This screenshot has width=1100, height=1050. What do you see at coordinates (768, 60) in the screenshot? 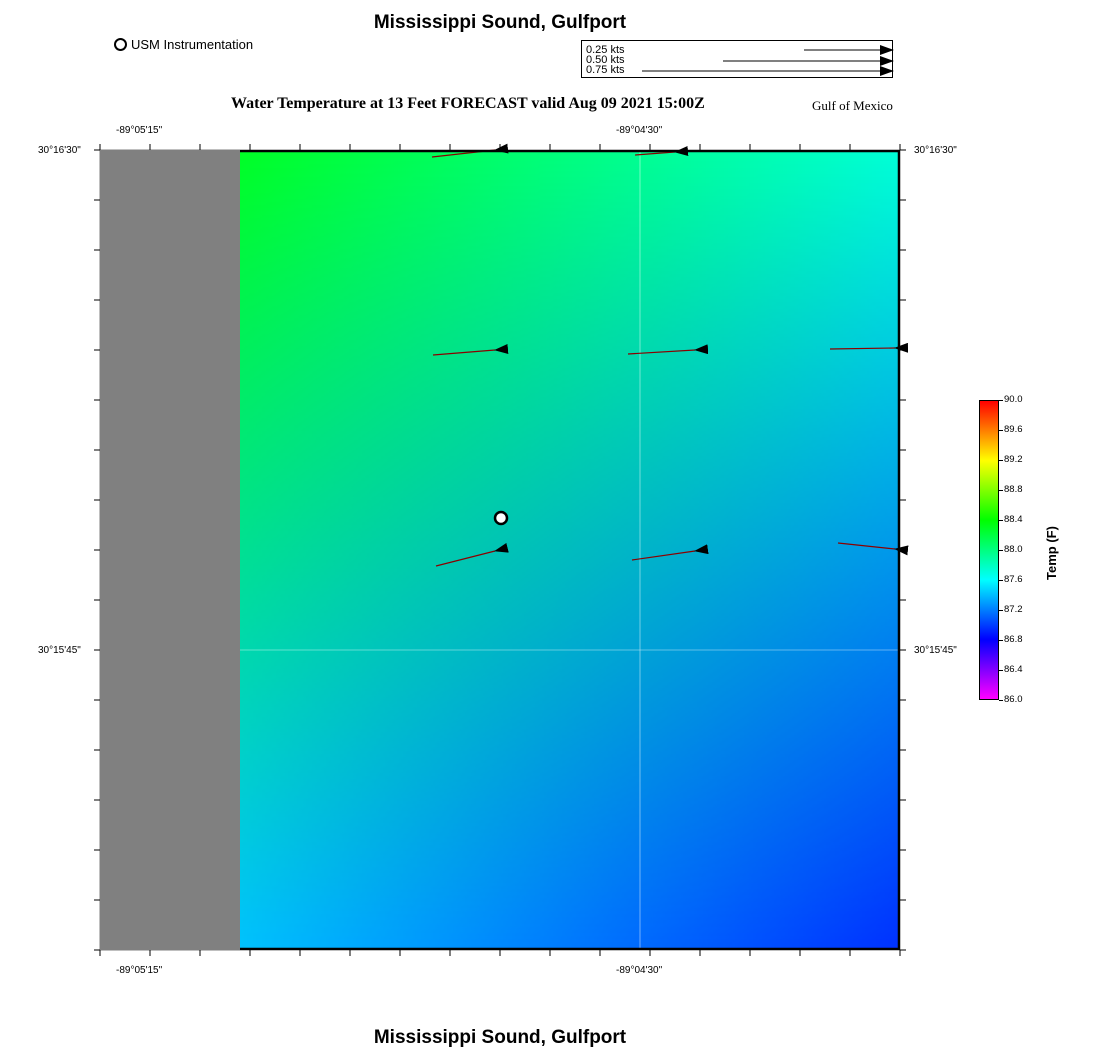
I see `vector-scale-arrows` at bounding box center [768, 60].